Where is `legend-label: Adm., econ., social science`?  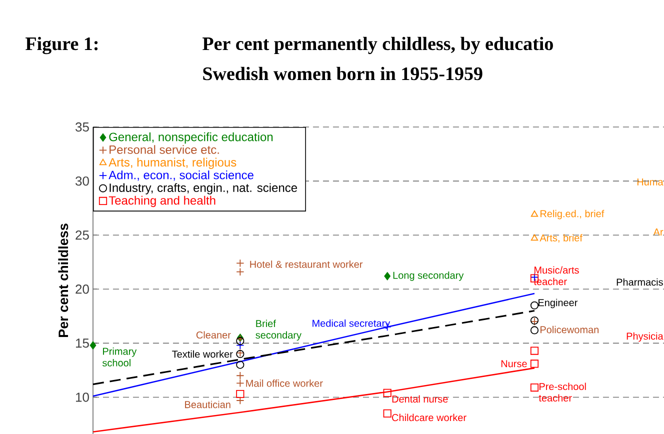 legend-label: Adm., econ., social science is located at coordinates (181, 175).